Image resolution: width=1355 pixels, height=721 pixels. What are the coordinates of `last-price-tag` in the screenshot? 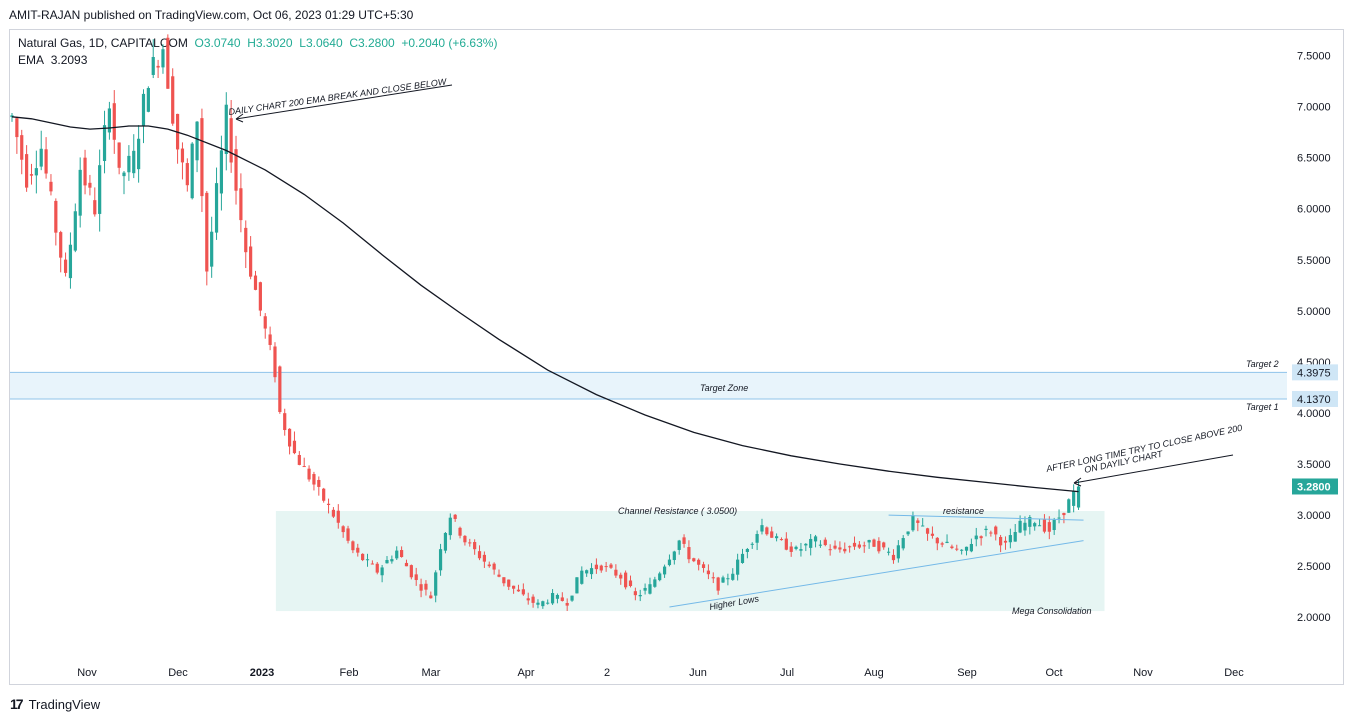 It's located at (1315, 486).